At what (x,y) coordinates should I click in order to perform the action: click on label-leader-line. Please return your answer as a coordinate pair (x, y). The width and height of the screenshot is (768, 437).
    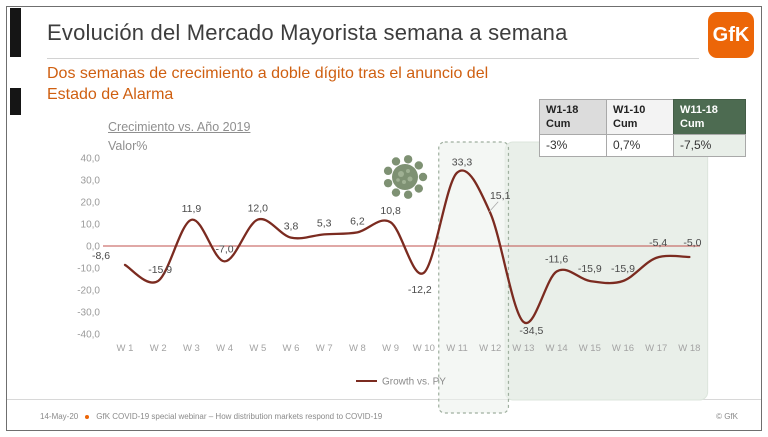
    Looking at the image, I should click on (493, 207).